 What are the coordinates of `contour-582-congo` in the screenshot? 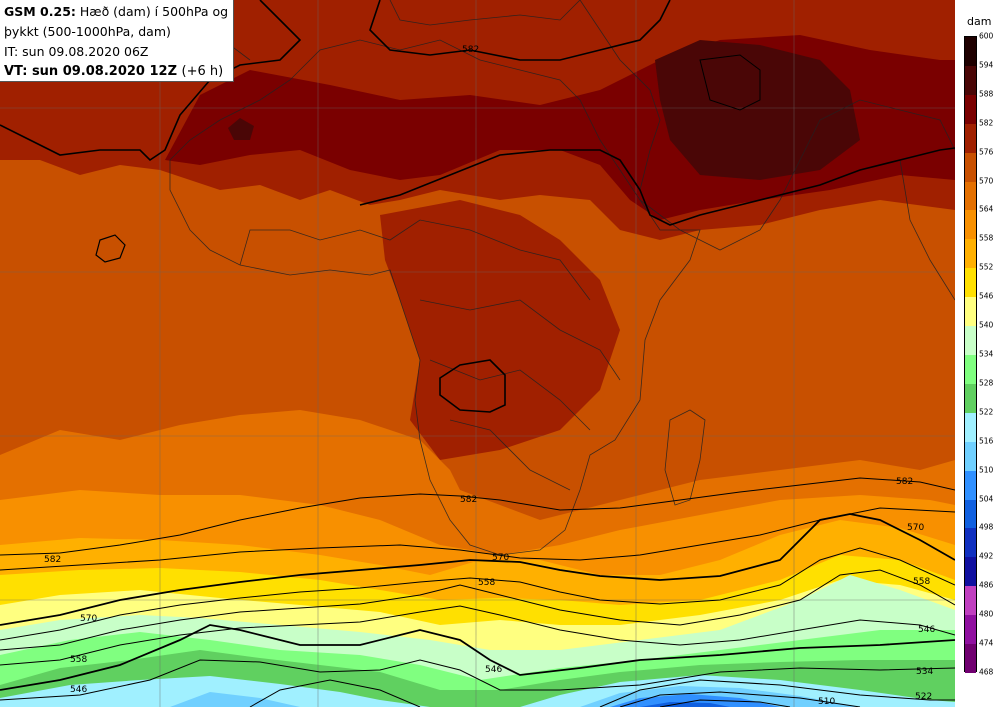 It's located at (472, 386).